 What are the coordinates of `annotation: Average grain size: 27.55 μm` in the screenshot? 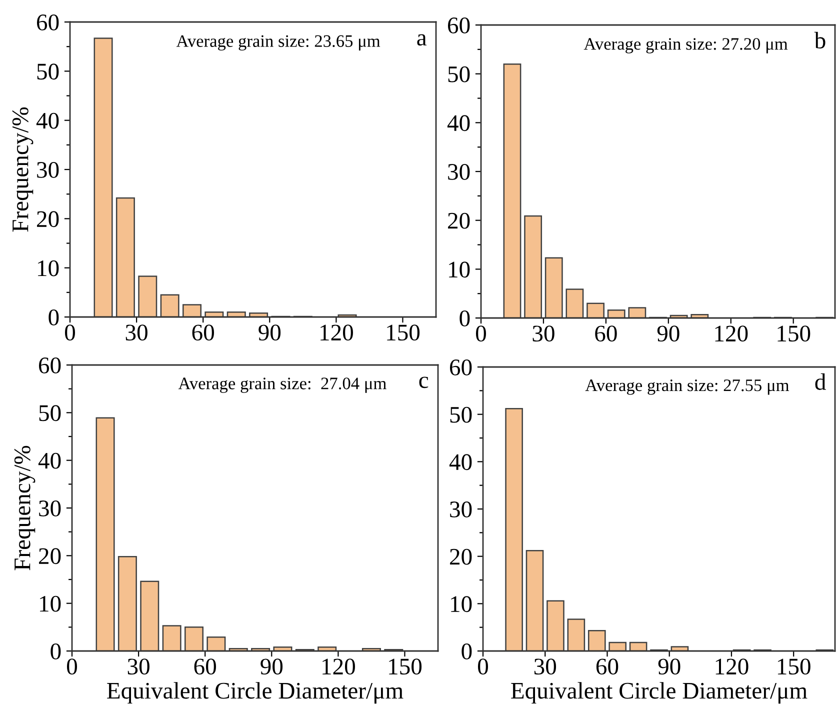 It's located at (687, 387).